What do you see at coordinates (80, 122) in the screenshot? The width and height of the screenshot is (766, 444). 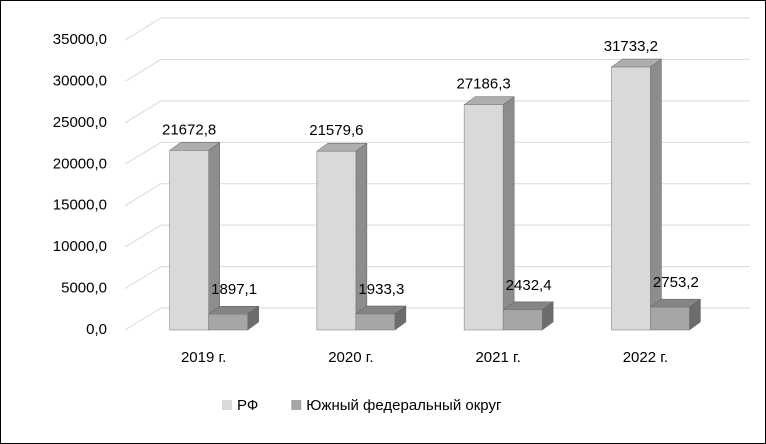 I see `y-tick-label: 25000,0` at bounding box center [80, 122].